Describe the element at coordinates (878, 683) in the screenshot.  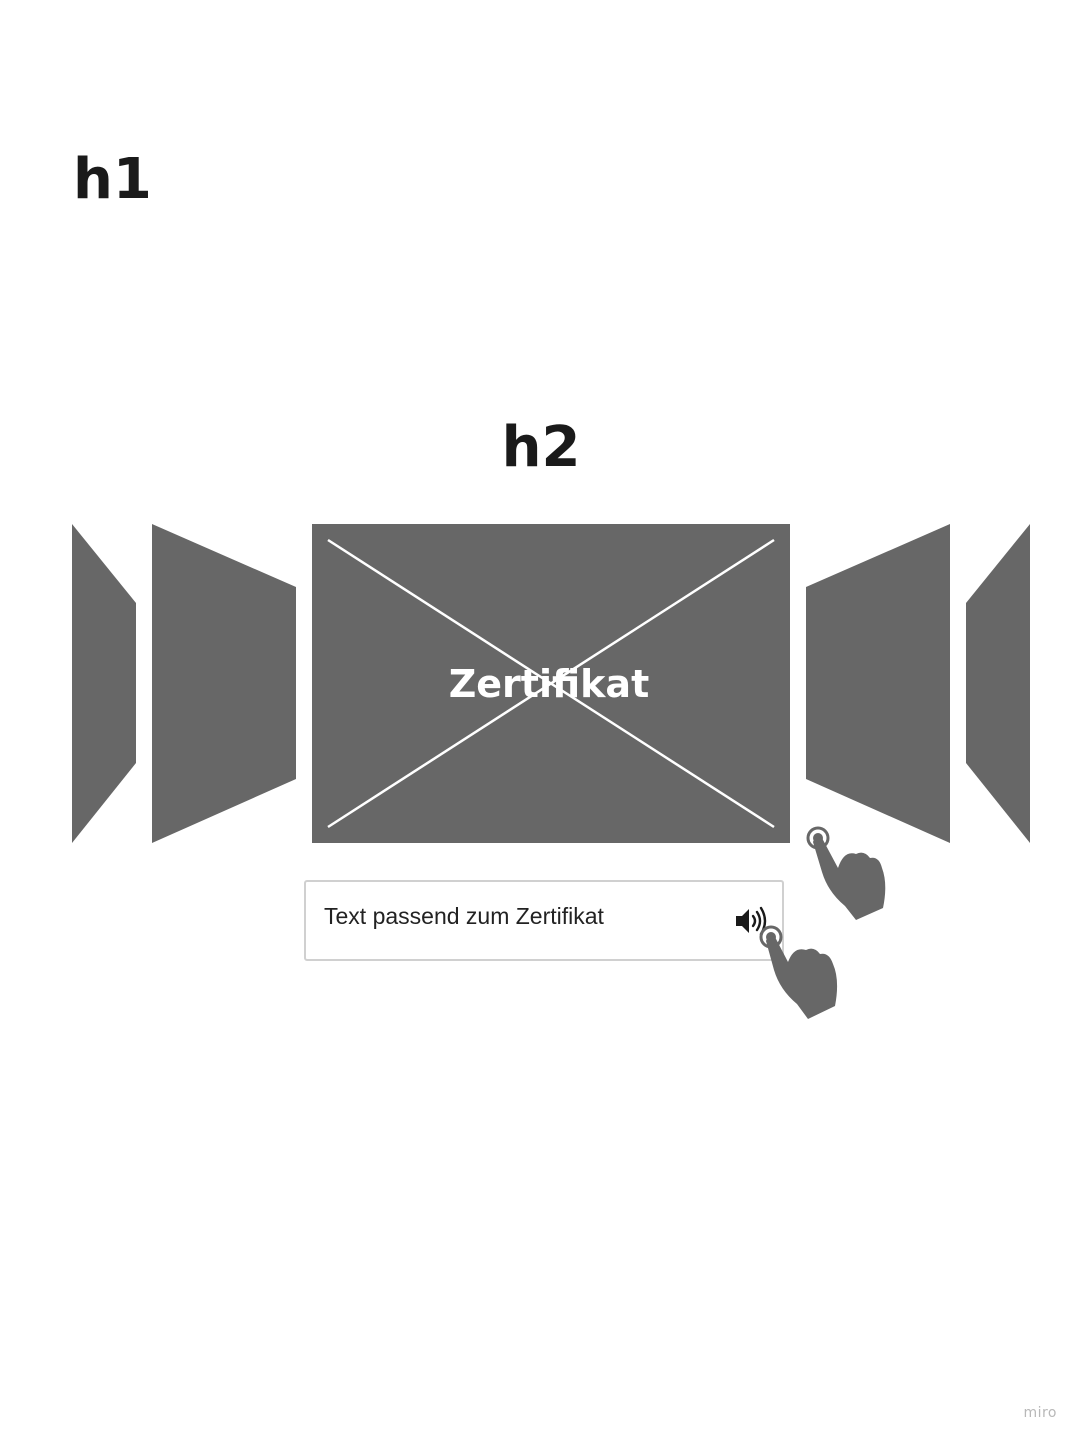
I see `carousel-slide-right` at that location.